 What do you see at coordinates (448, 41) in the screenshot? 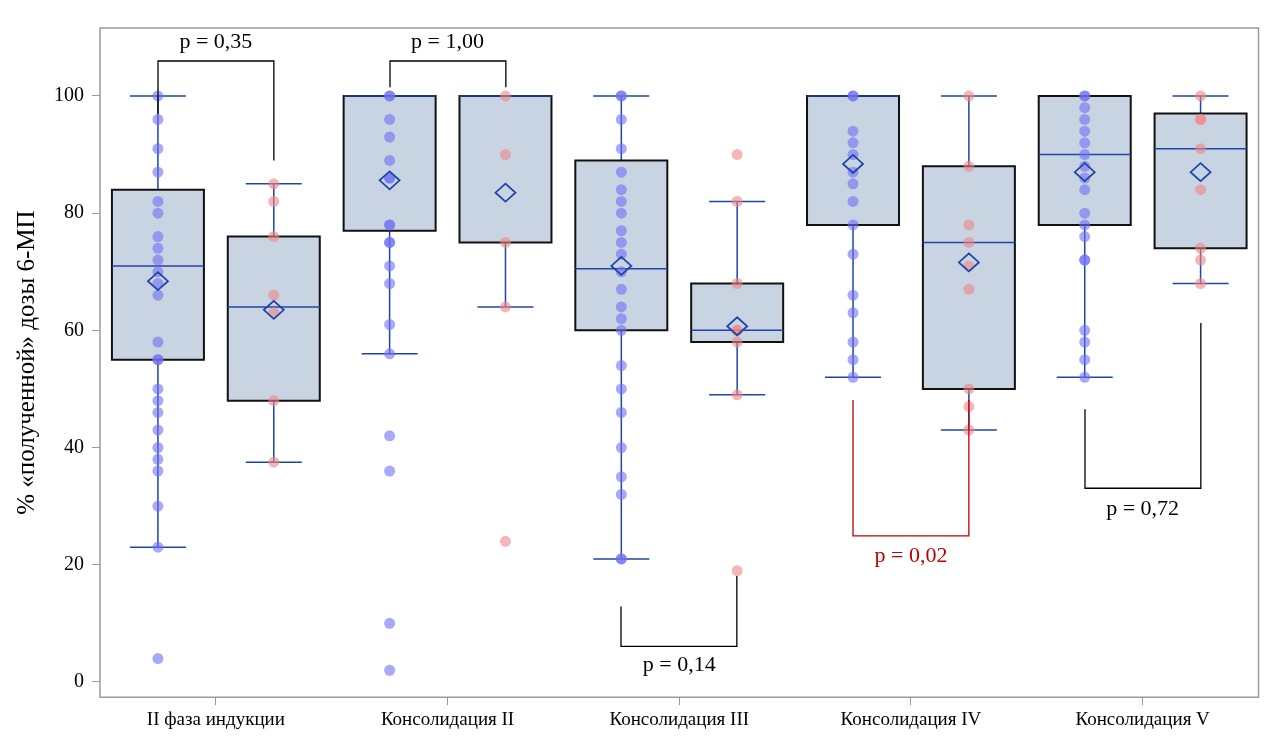
I see `annotation: p = 1,00` at bounding box center [448, 41].